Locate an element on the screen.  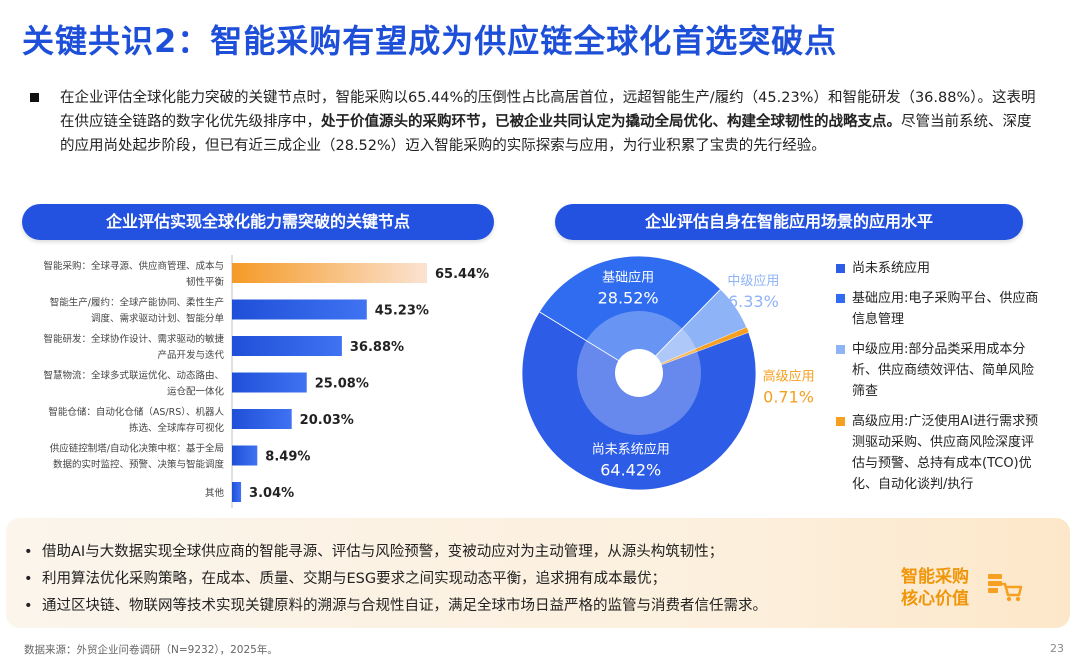
pie-legend-item: 中级应用:部分品类采用成本分析、供应商绩效评估、简单风险筛查 is located at coordinates (941, 370).